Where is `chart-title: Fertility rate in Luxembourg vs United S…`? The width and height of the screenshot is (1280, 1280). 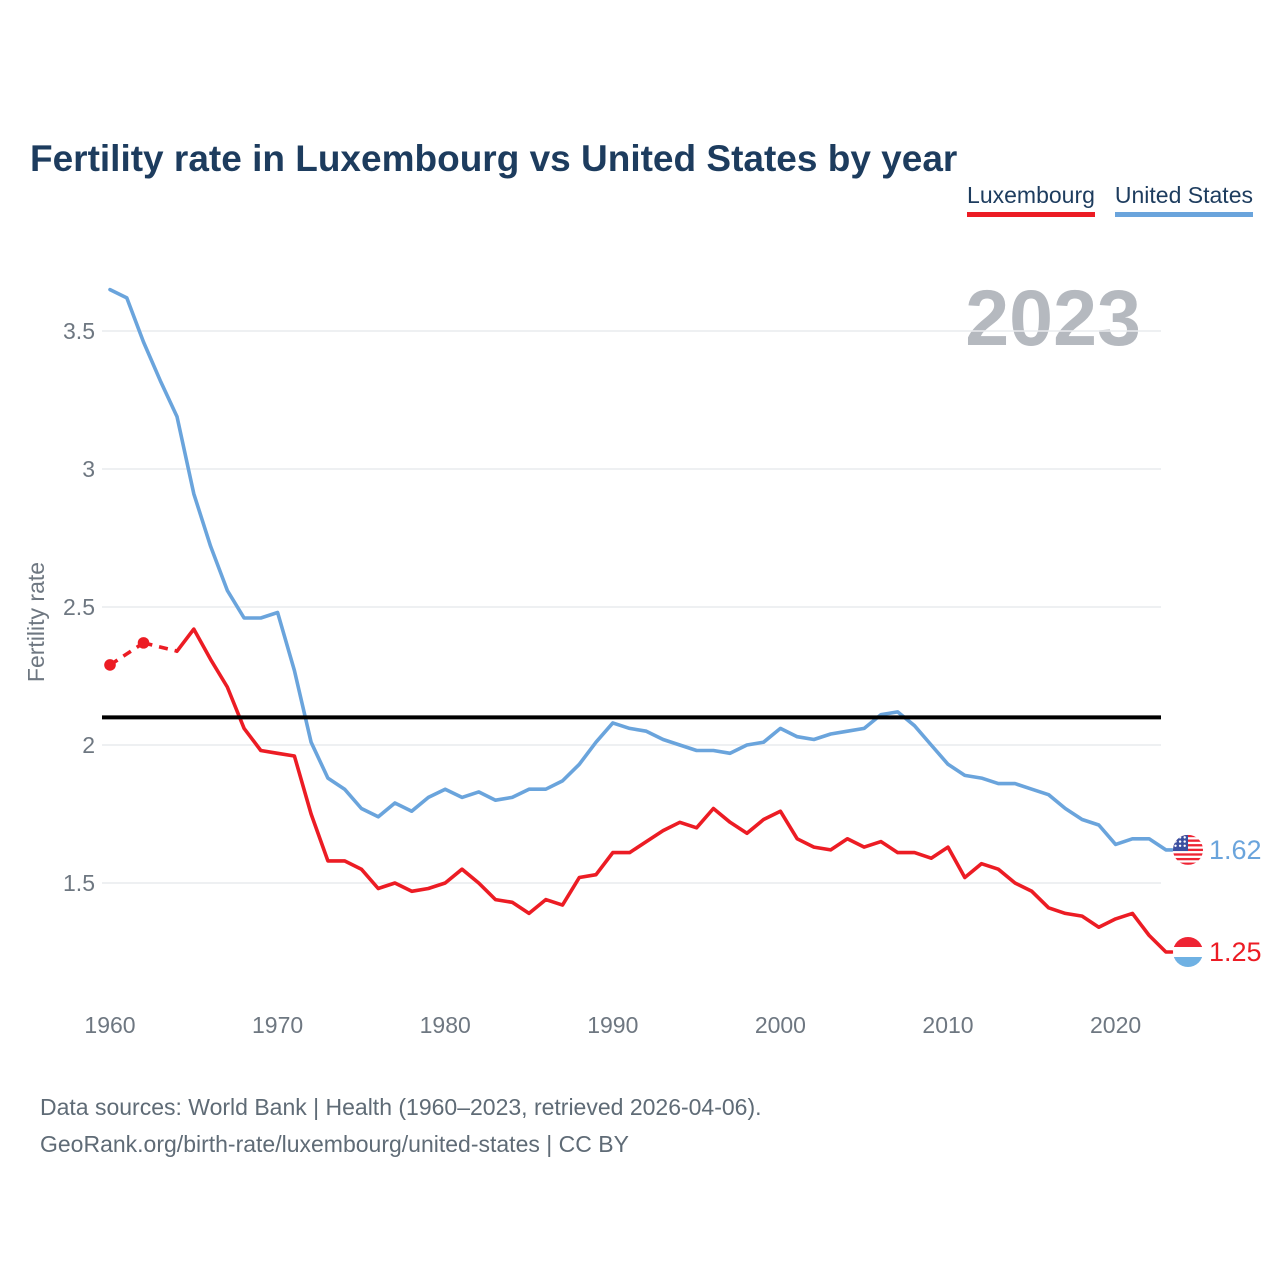 chart-title: Fertility rate in Luxembourg vs United S… is located at coordinates (494, 158).